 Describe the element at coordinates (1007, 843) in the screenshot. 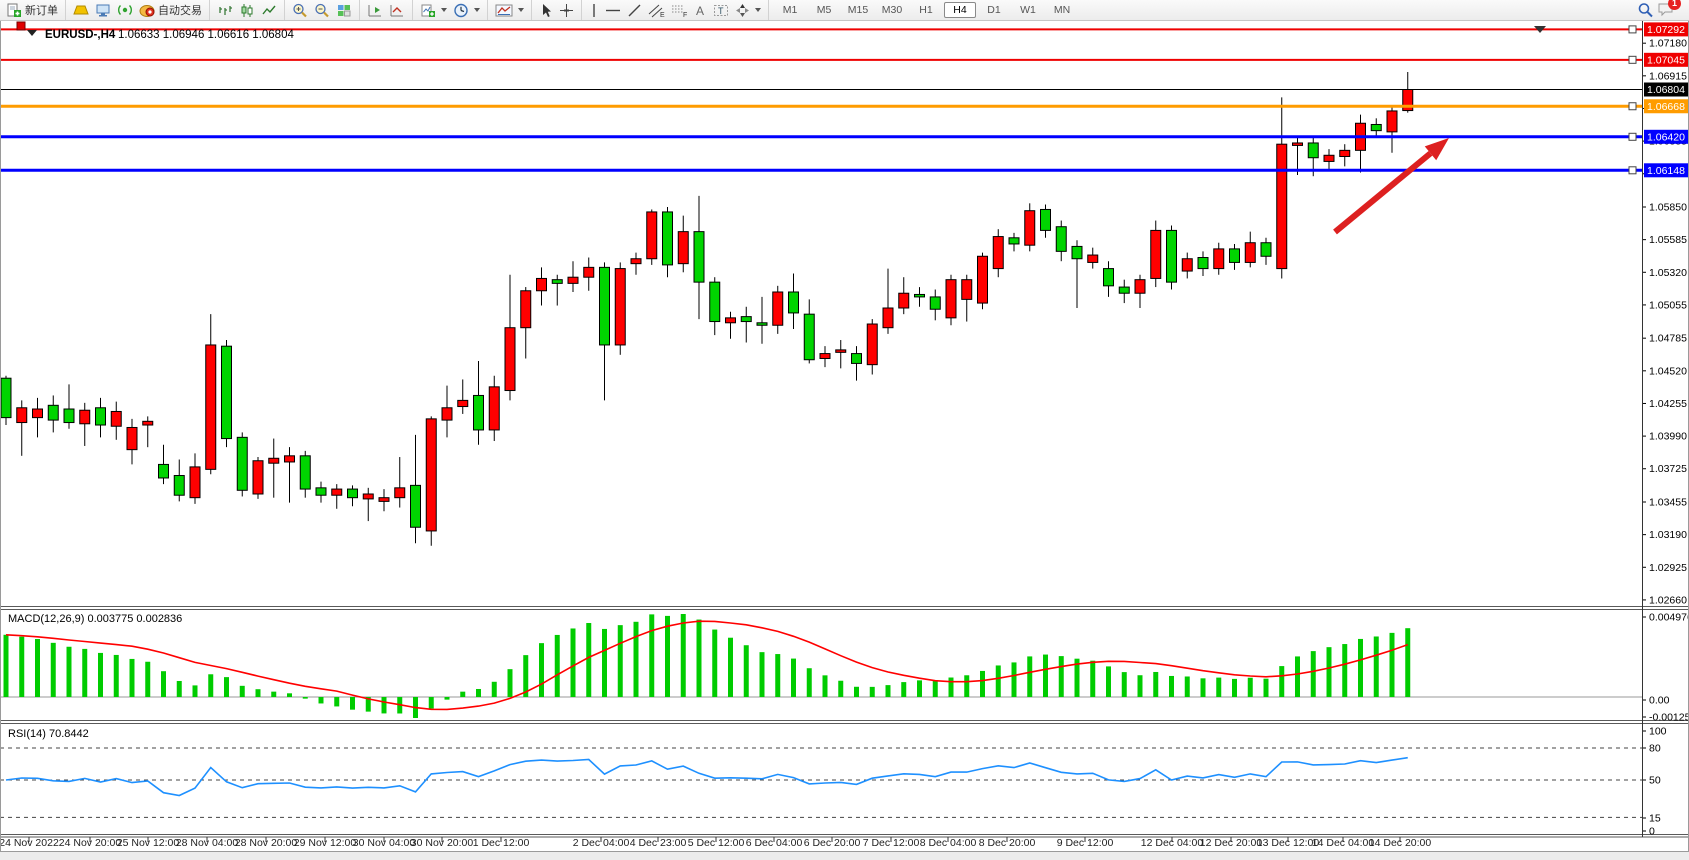

I see `time-label: 8 Dec 20:00` at that location.